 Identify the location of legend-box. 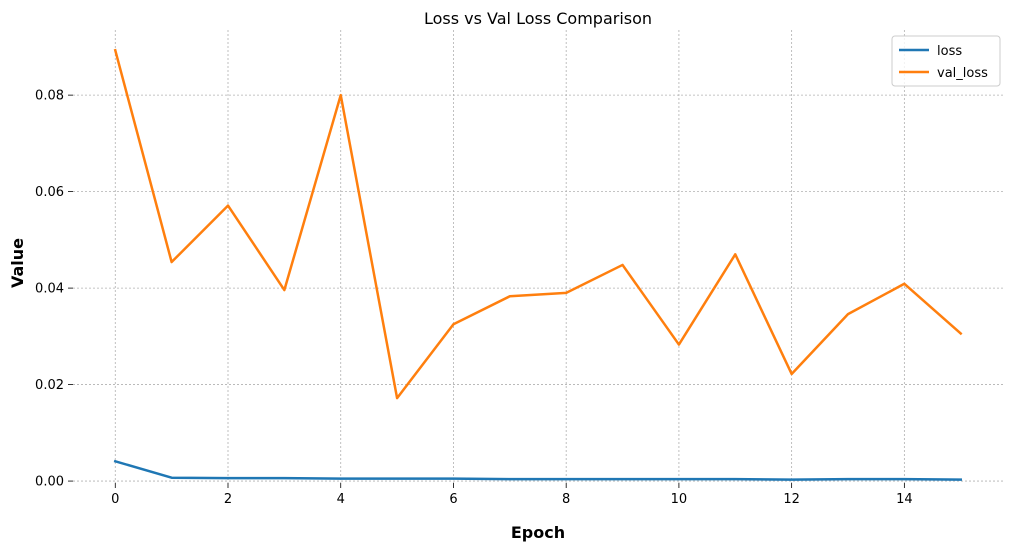
(946, 61).